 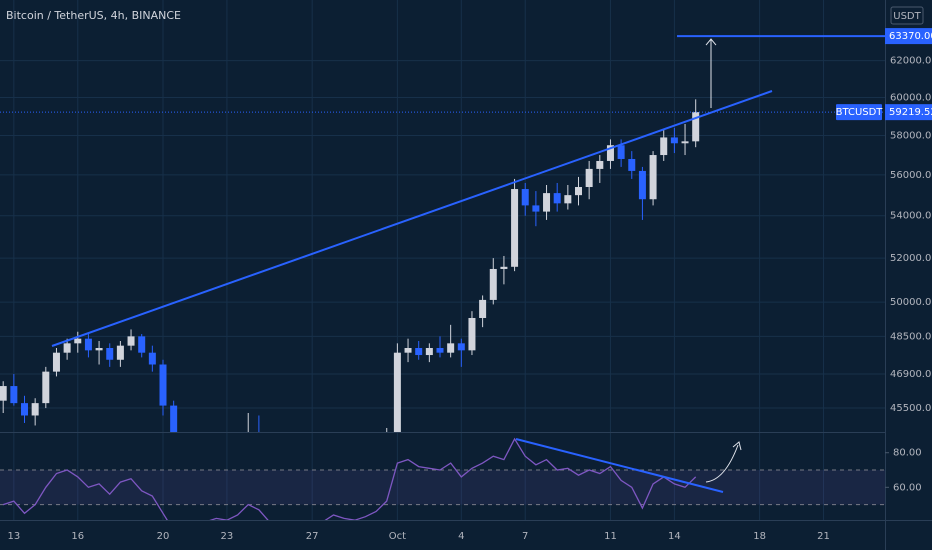 I want to click on currency: USDT, so click(x=907, y=16).